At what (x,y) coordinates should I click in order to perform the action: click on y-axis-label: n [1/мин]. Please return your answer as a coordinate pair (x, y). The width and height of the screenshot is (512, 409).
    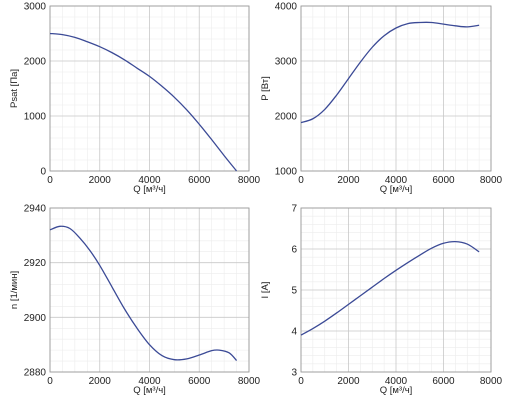
    Looking at the image, I should click on (14, 290).